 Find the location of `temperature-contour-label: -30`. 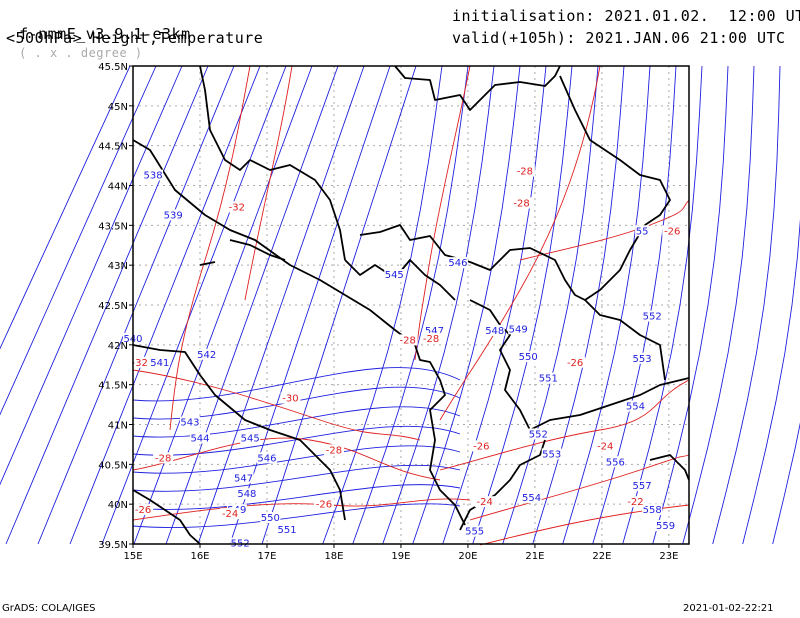

temperature-contour-label: -30 is located at coordinates (290, 399).